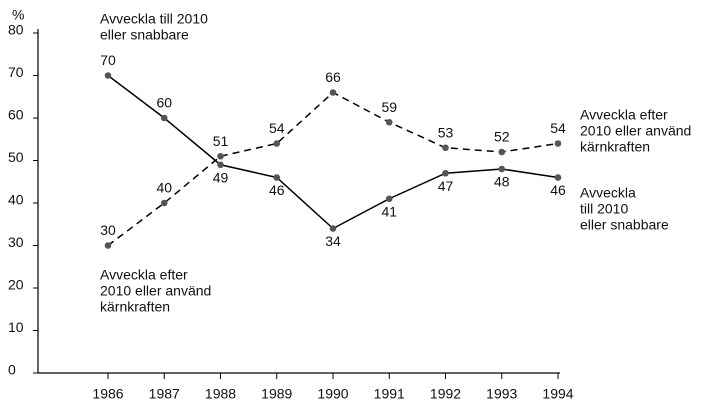  Describe the element at coordinates (333, 241) in the screenshot. I see `data-label: 34` at that location.